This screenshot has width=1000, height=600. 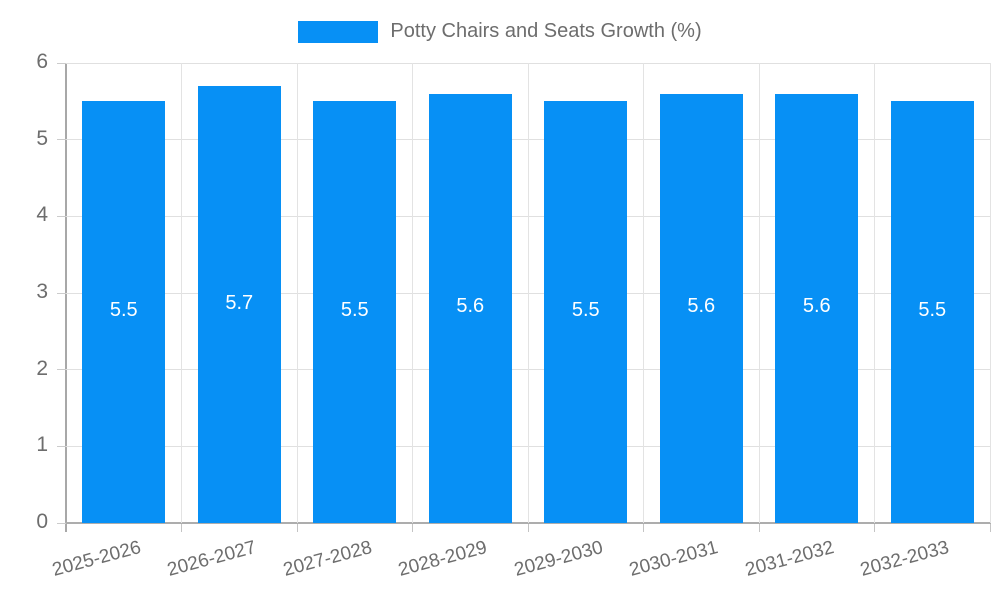 I want to click on y-tick-label: 5, so click(x=42, y=138).